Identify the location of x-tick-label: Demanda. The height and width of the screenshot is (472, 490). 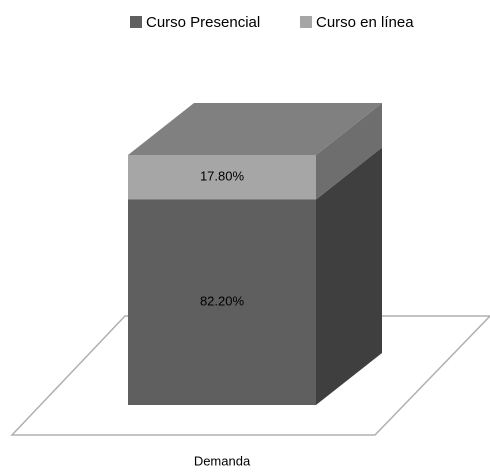
(222, 460).